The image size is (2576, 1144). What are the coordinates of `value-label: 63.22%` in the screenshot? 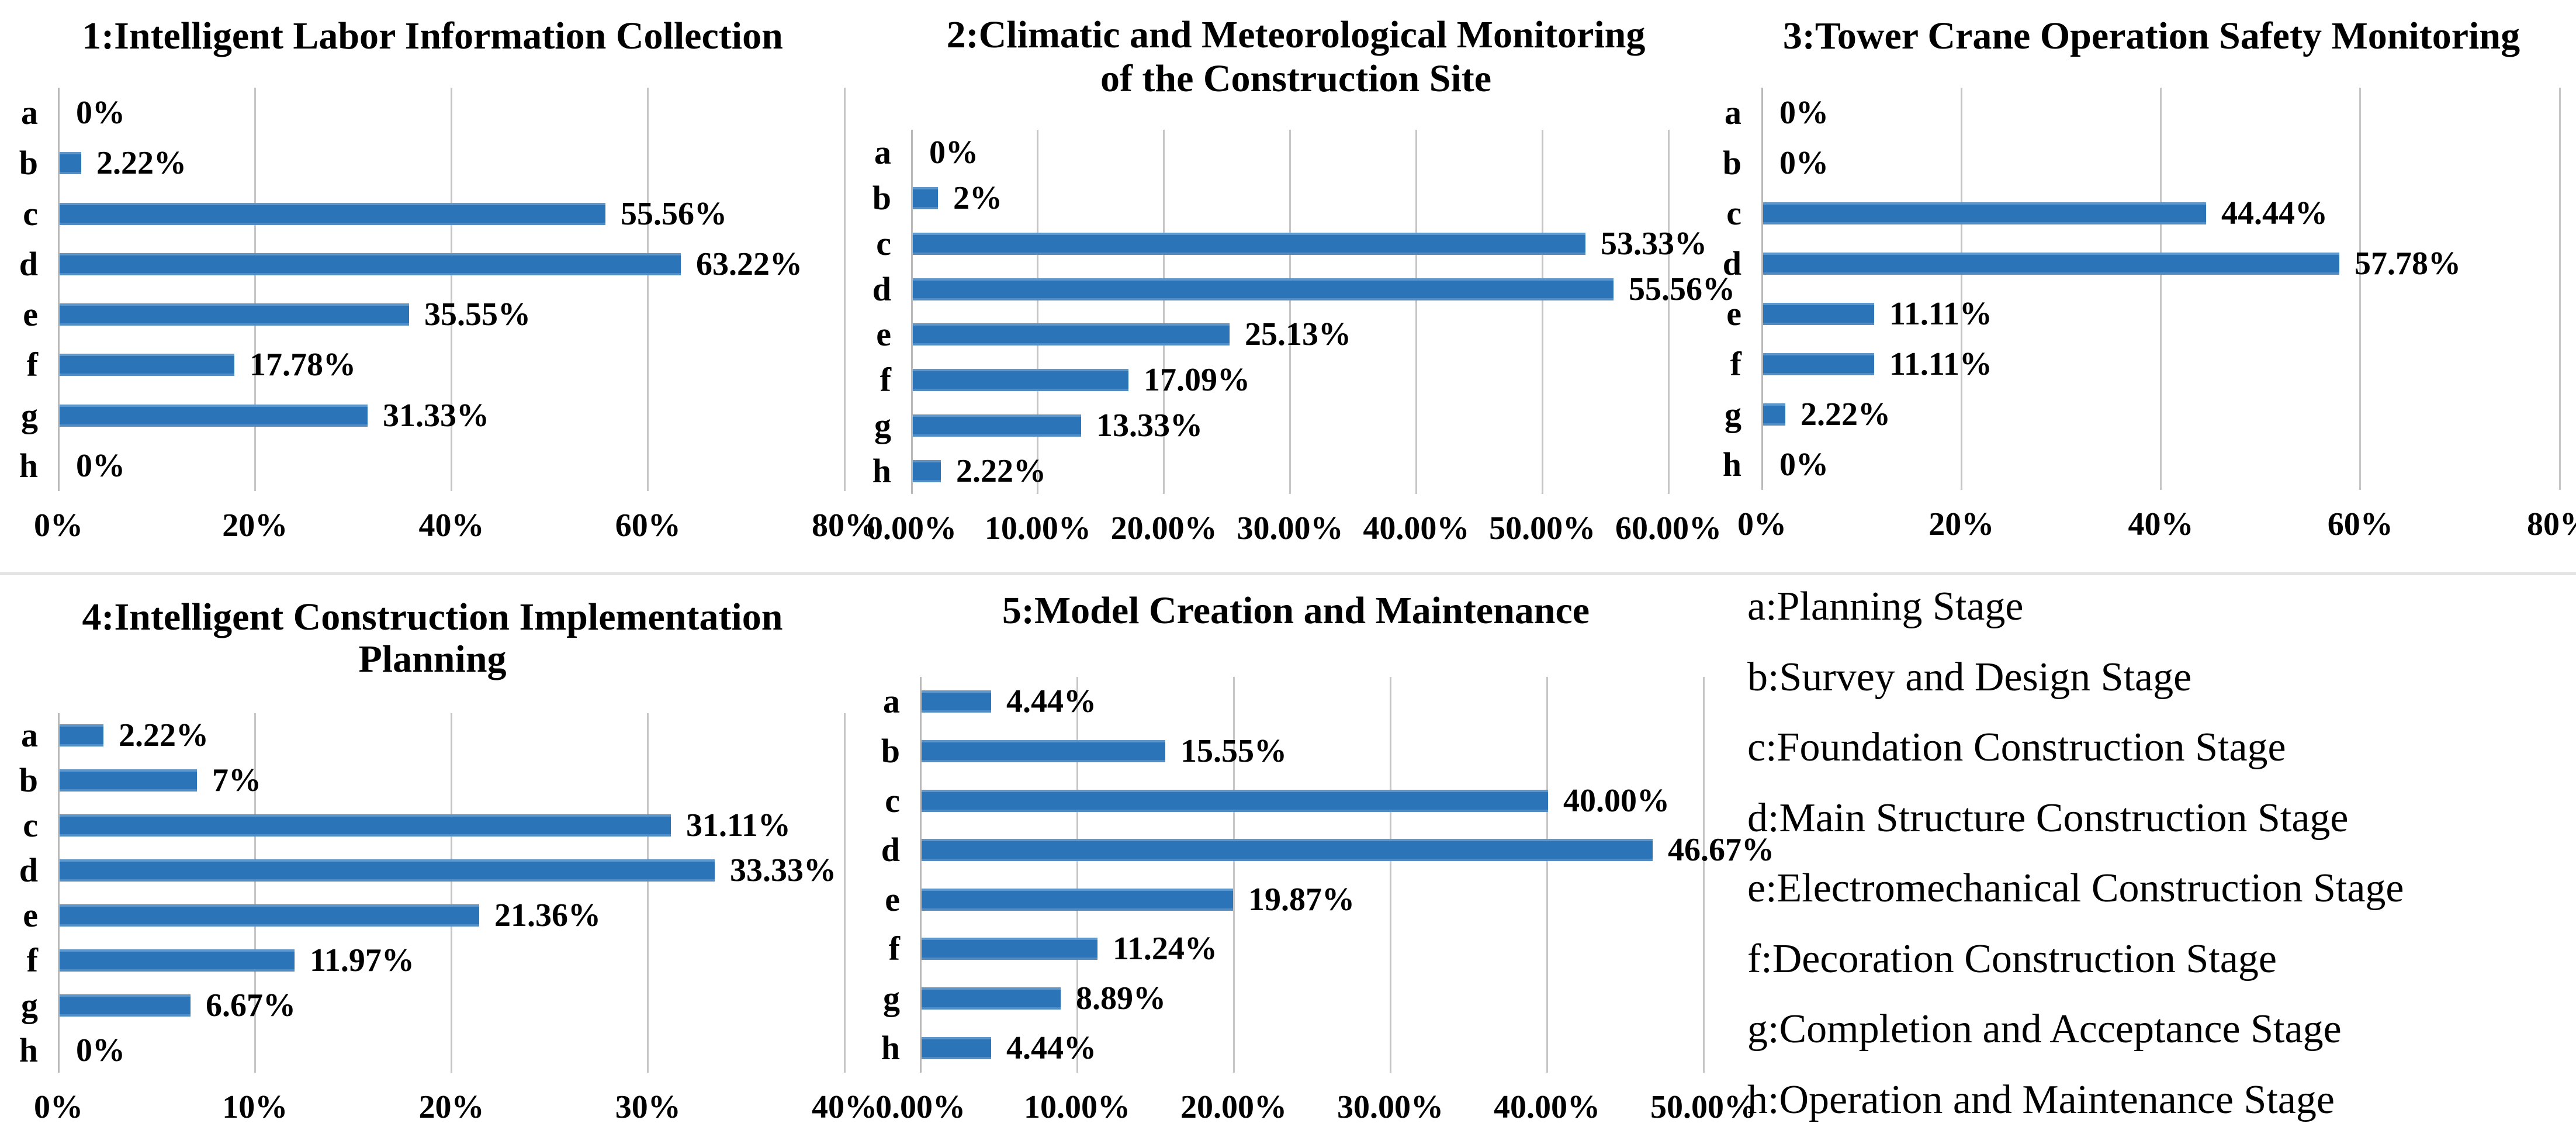 It's located at (749, 264).